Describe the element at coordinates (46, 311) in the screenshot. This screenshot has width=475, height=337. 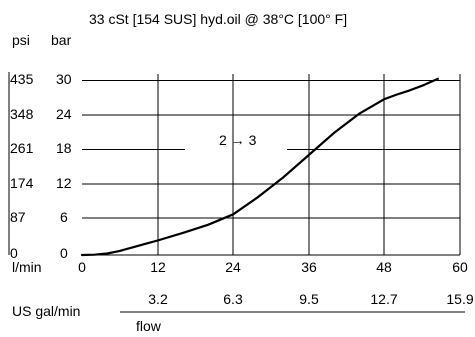
I see `gpm-unit-label: US gal/min` at that location.